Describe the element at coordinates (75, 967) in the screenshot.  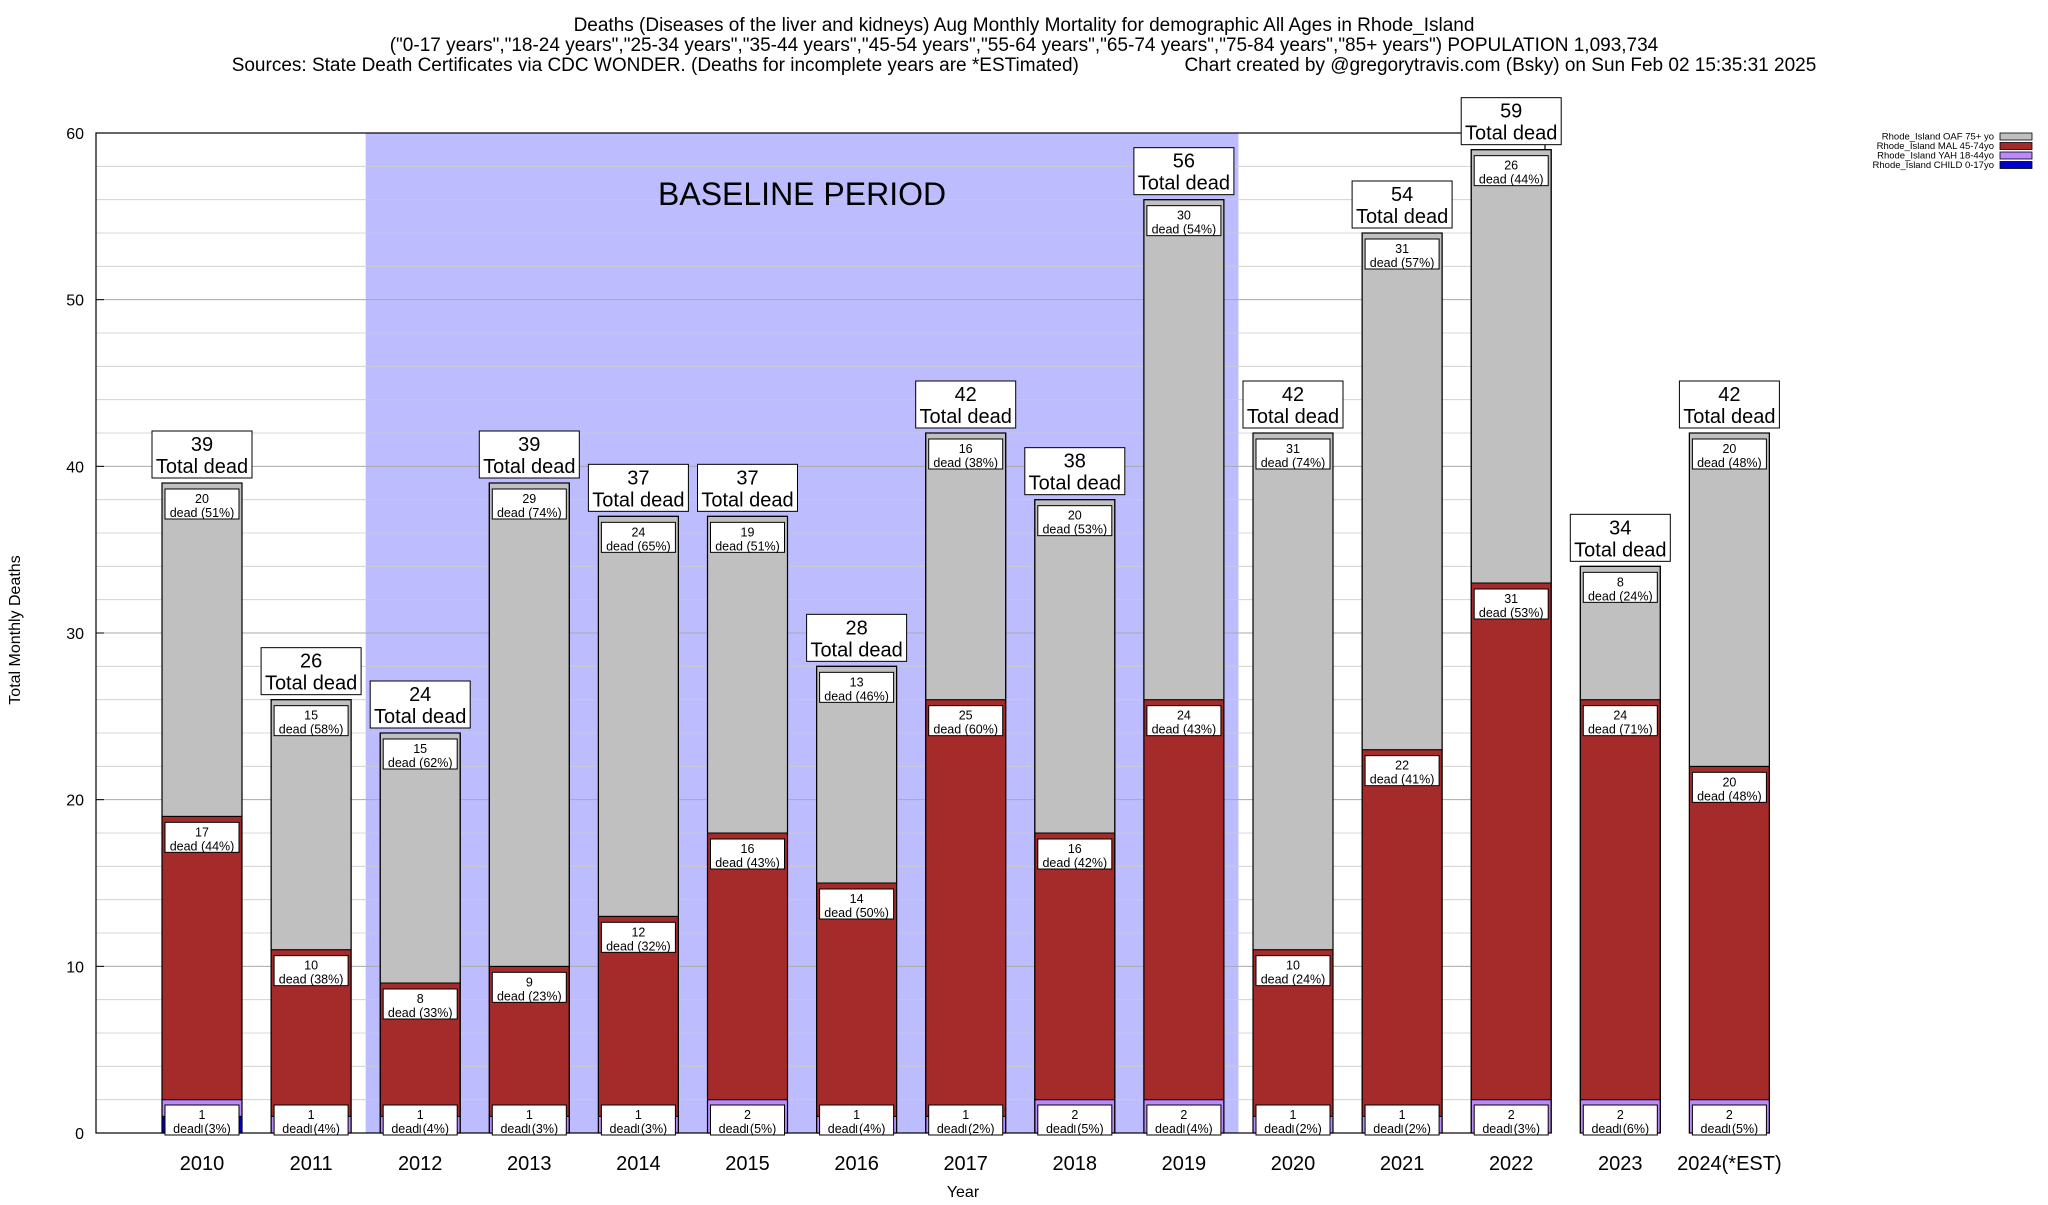
I see `y-tick-label: 10` at that location.